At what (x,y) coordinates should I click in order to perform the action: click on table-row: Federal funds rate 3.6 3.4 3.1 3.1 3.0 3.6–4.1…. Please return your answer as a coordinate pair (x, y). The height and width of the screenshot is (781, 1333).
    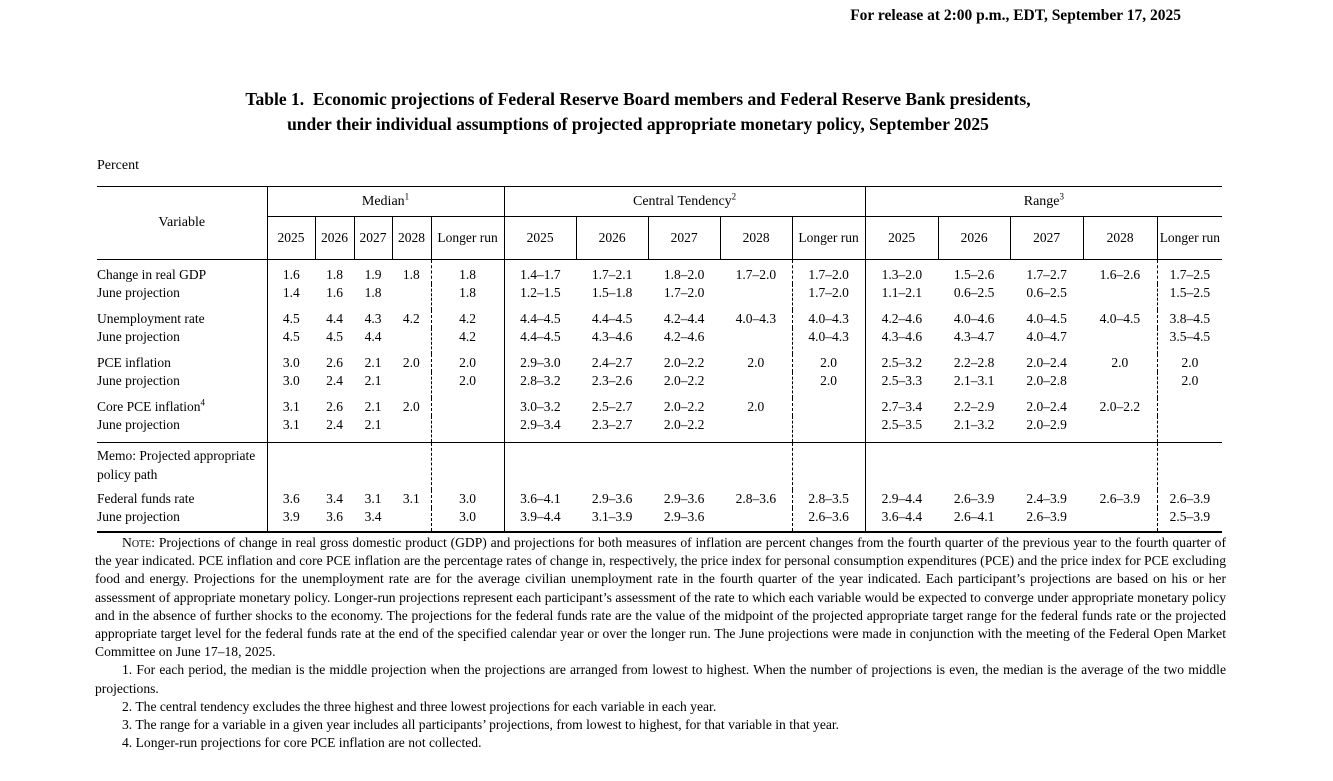
    Looking at the image, I should click on (660, 499).